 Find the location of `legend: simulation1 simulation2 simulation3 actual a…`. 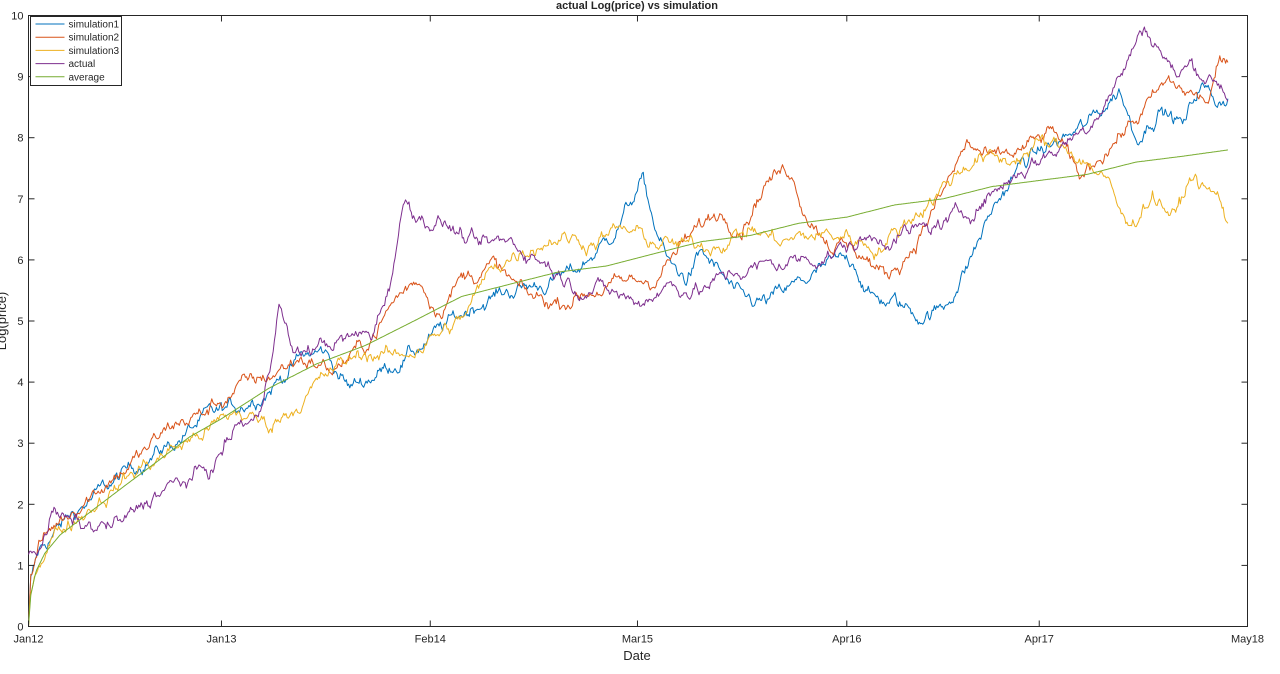

legend: simulation1 simulation2 simulation3 actual a… is located at coordinates (76, 51).